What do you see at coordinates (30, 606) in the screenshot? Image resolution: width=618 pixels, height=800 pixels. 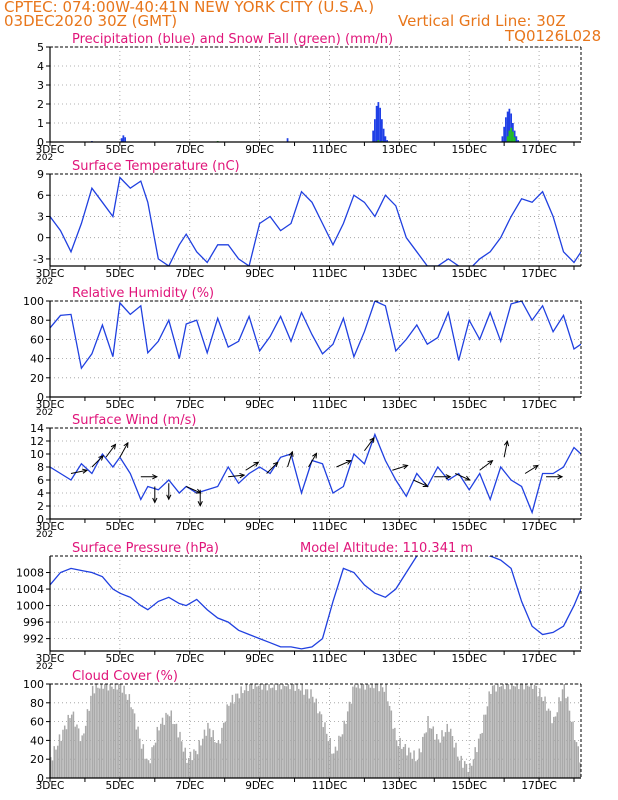 I see `y-tick-label: 1000` at bounding box center [30, 606].